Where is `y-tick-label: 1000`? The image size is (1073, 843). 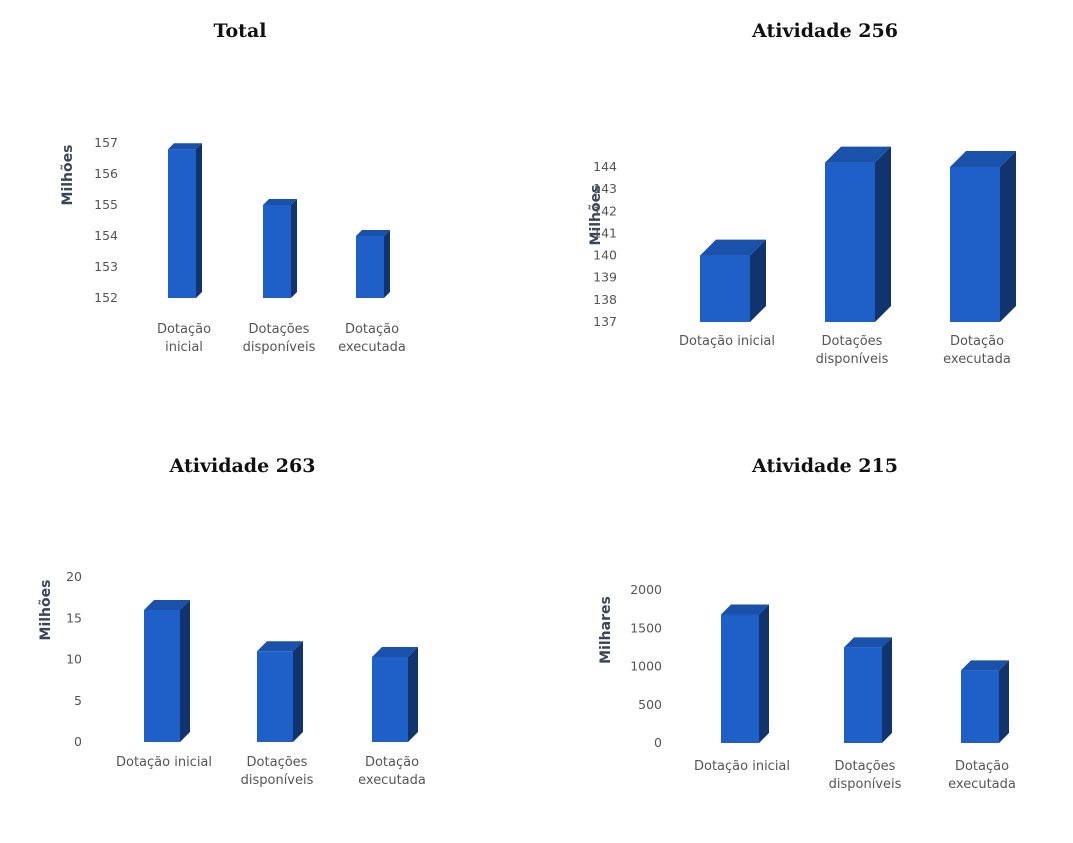
y-tick-label: 1000 is located at coordinates (646, 666).